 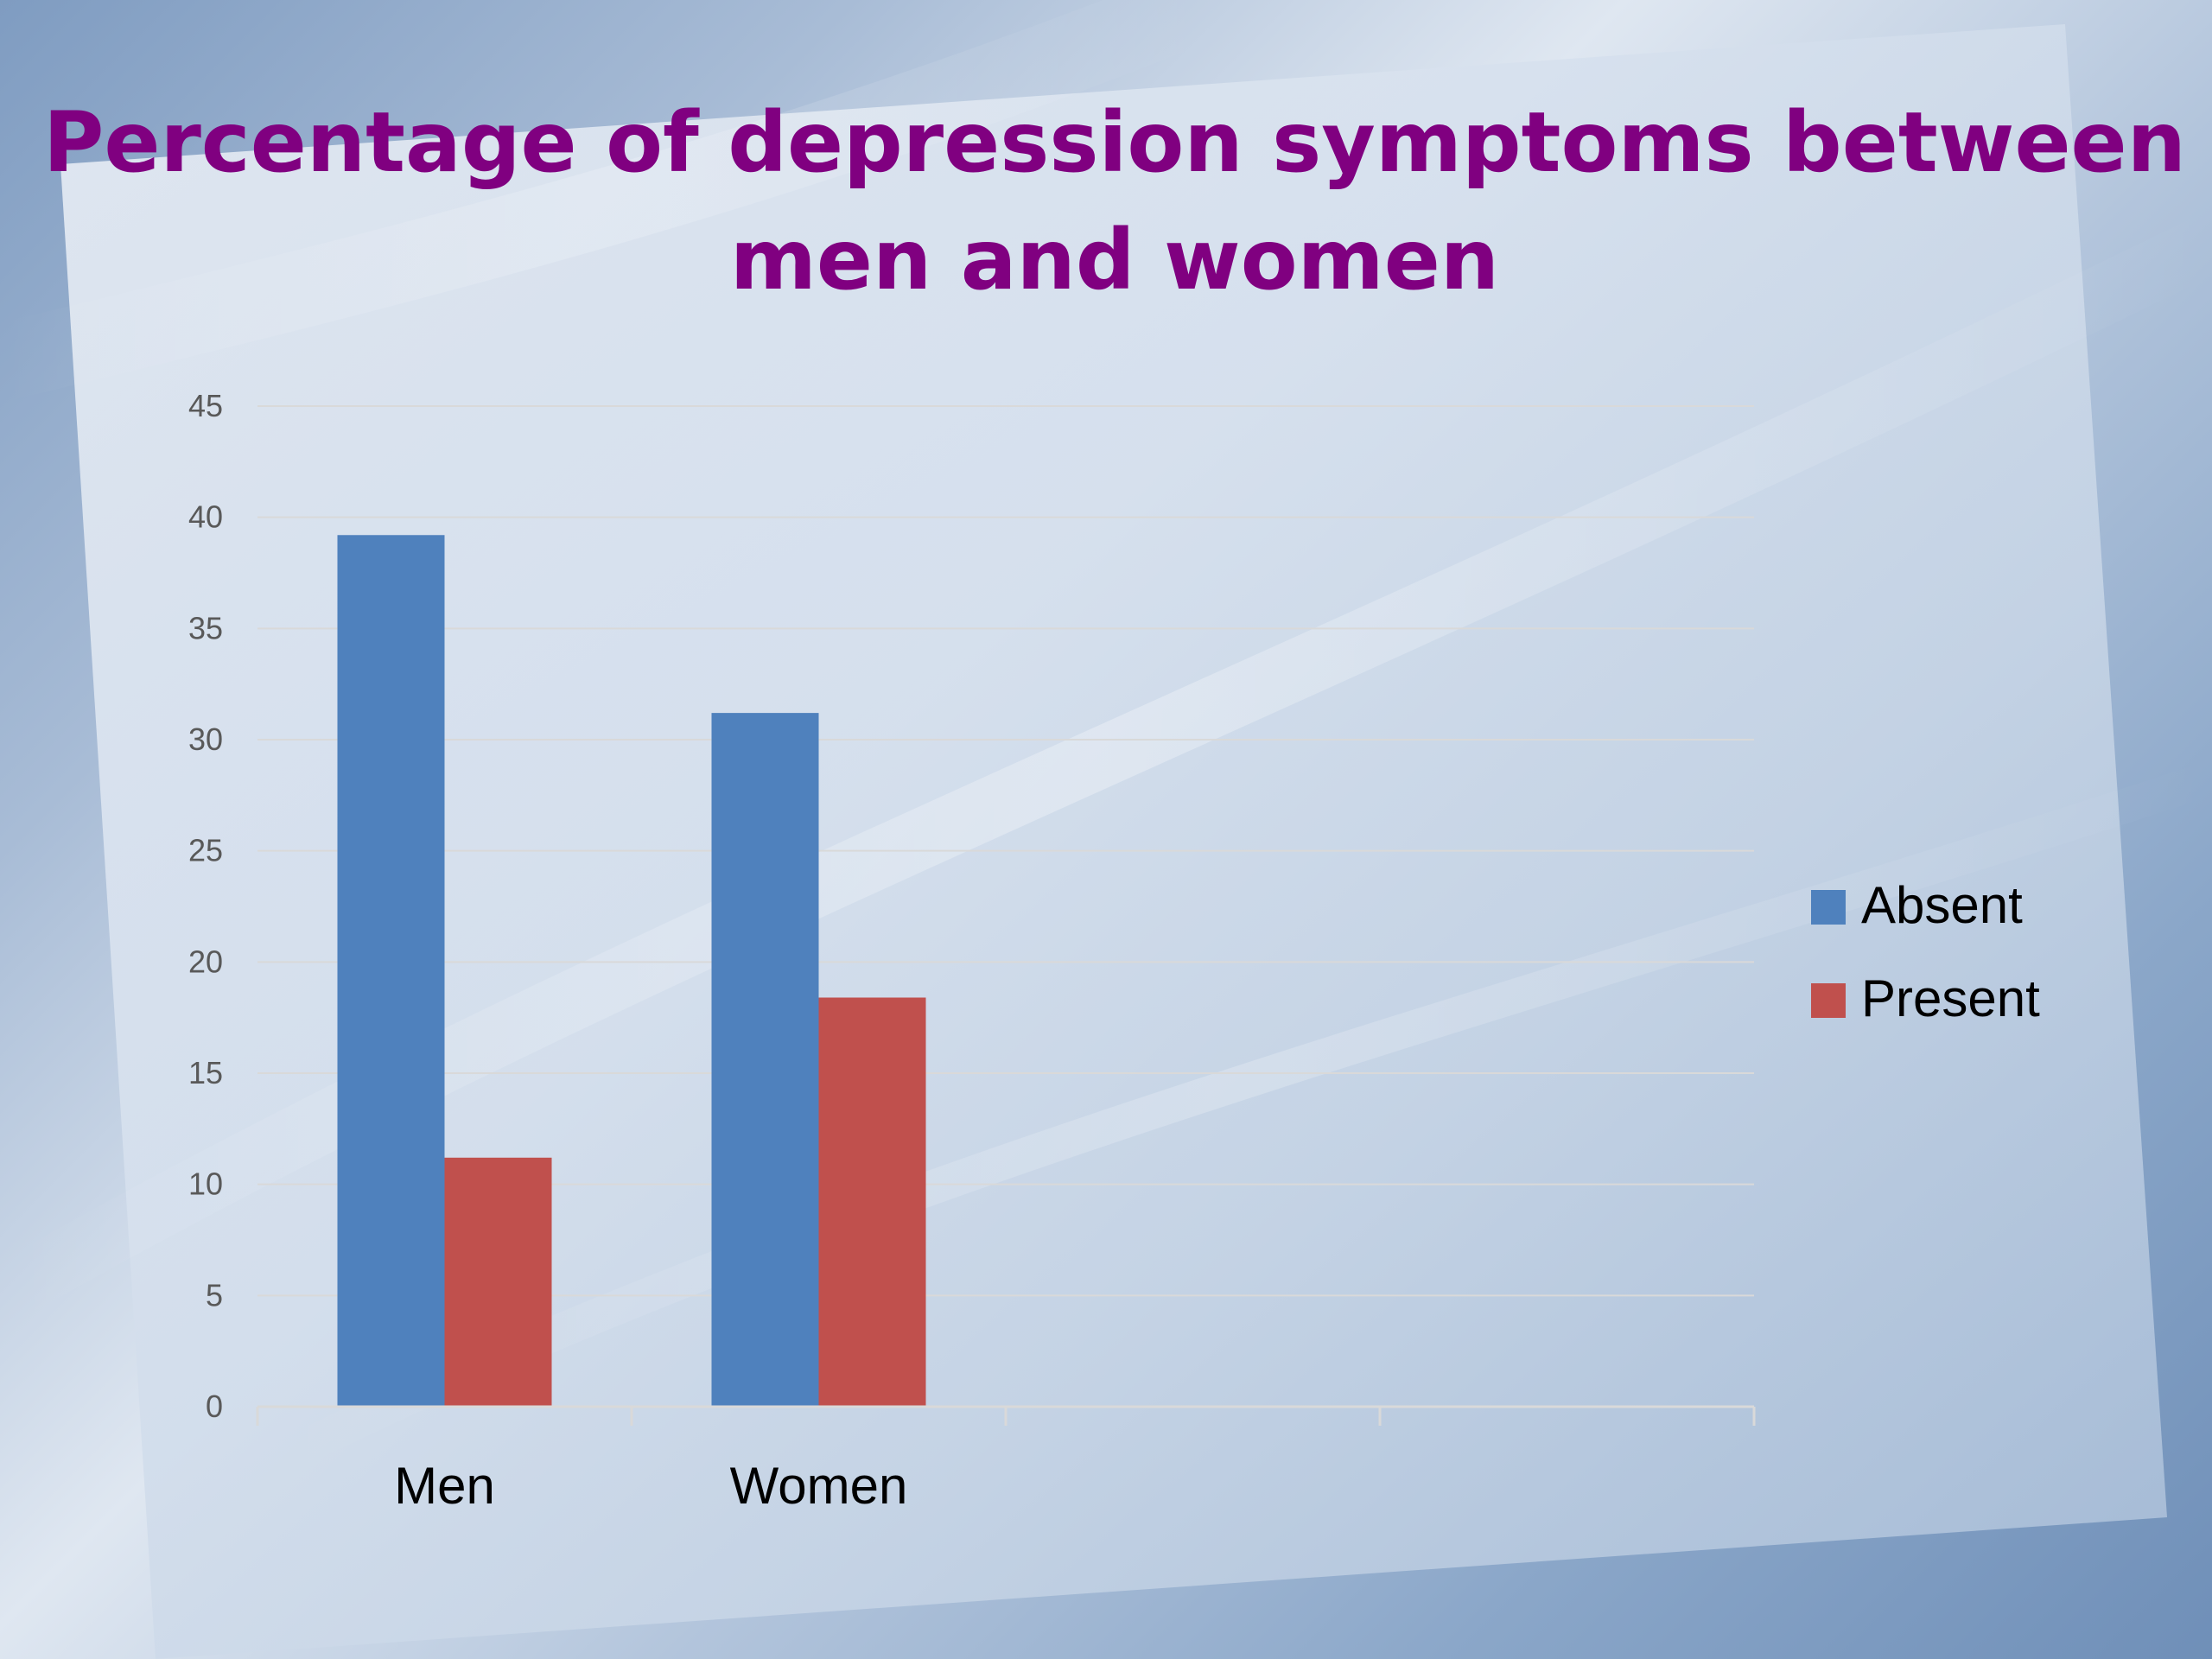 I want to click on bar-absent-women, so click(x=765, y=1060).